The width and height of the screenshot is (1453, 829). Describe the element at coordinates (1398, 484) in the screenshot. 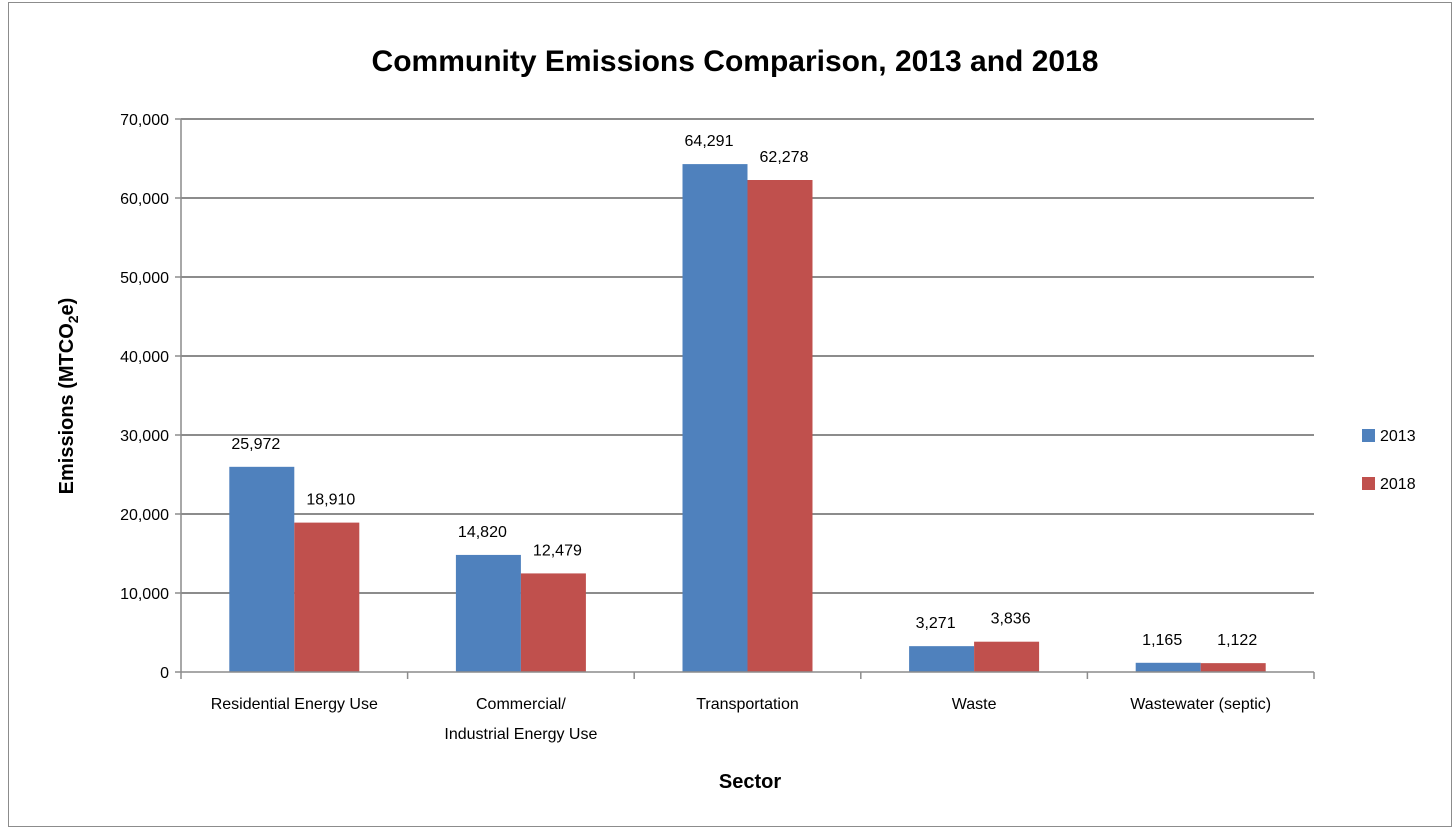

I see `legend-label-2018: 2018` at that location.